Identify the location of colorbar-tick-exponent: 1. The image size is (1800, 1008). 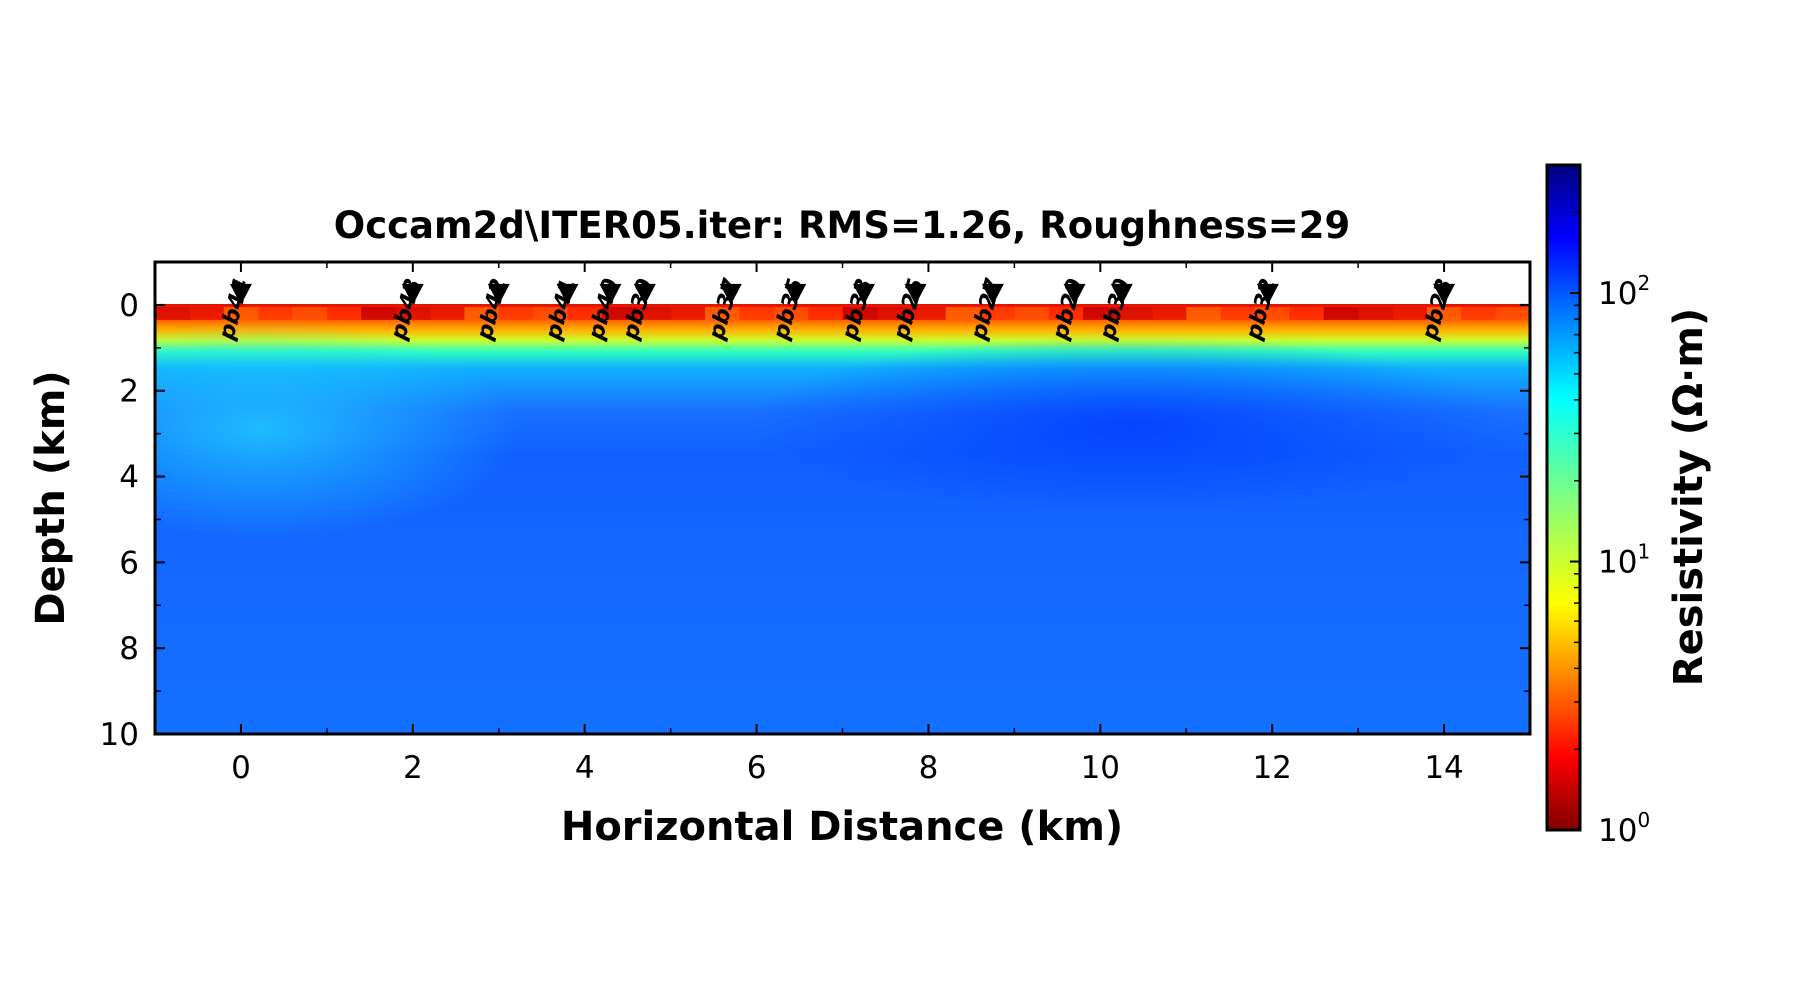
(1643, 552).